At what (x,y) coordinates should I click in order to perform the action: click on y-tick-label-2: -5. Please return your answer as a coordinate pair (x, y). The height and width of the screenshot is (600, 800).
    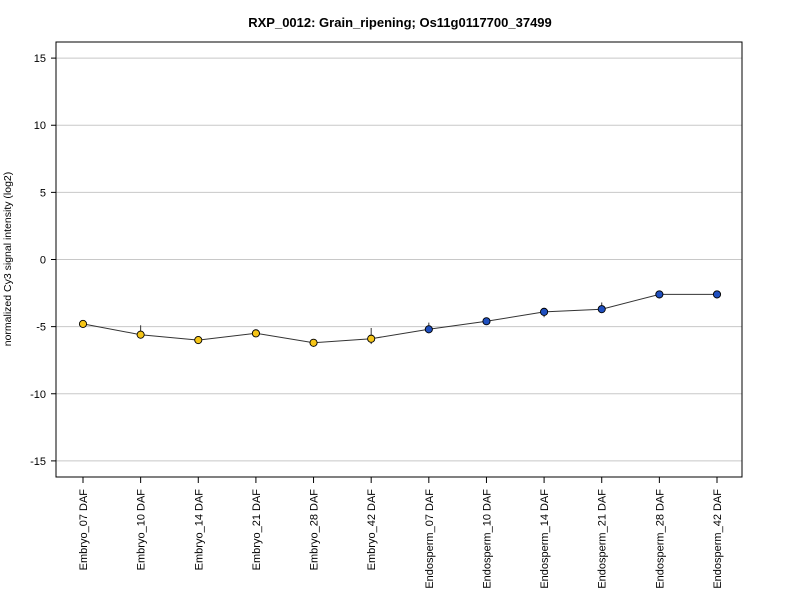
    Looking at the image, I should click on (41, 328).